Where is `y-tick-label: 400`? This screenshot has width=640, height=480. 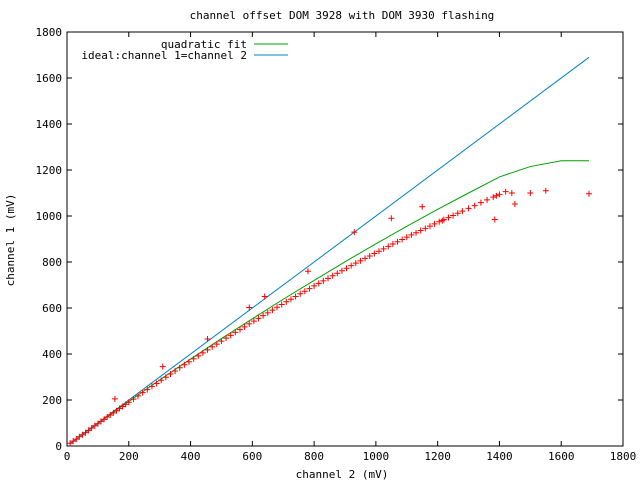 y-tick-label: 400 is located at coordinates (52, 354).